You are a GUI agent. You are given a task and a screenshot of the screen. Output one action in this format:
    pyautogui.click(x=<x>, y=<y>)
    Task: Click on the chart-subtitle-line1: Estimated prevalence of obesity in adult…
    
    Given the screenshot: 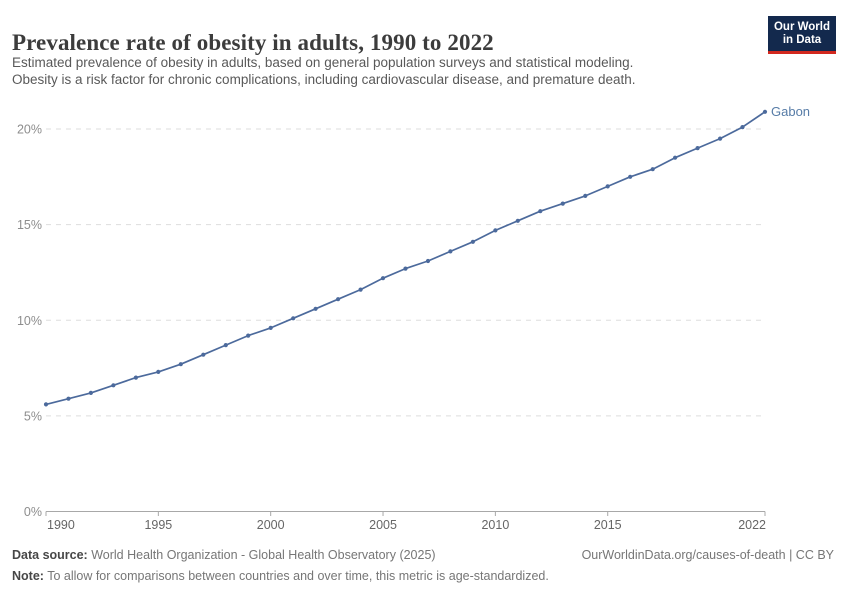 What is the action you would take?
    pyautogui.click(x=323, y=62)
    